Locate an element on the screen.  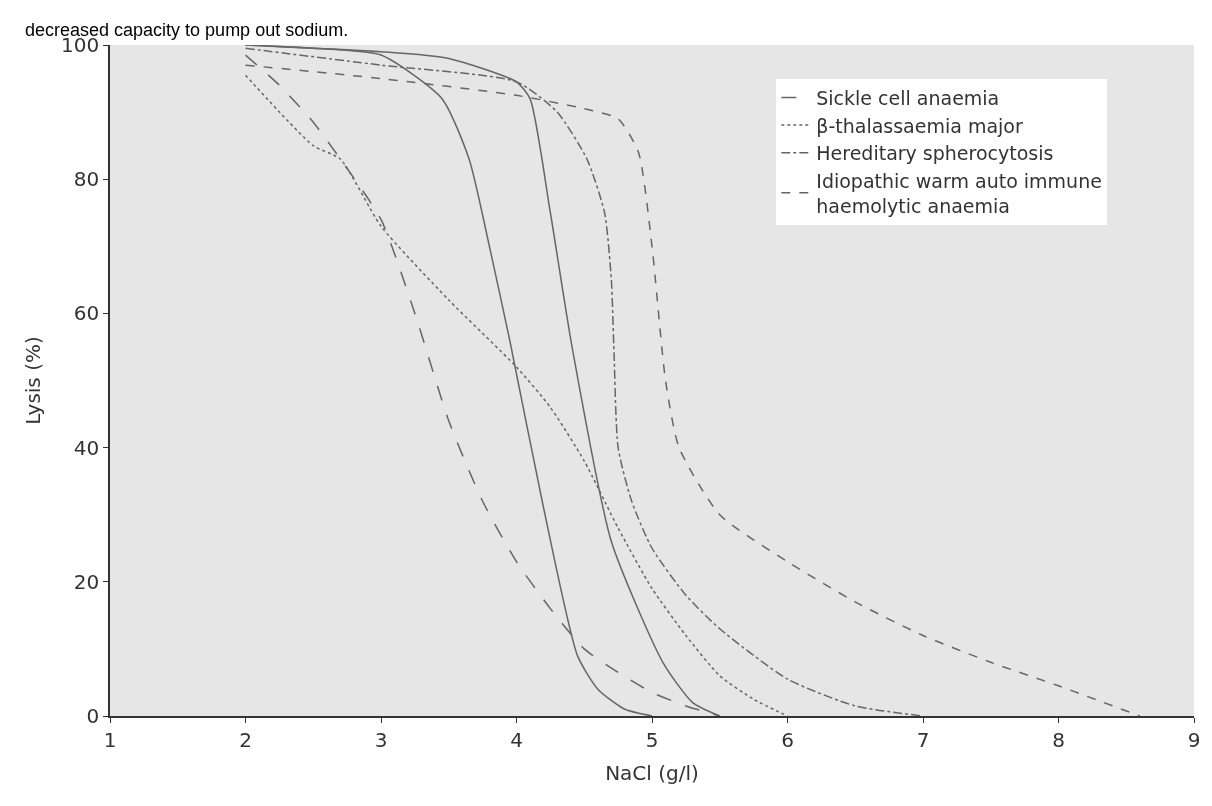
x-tick-label: 7 is located at coordinates (923, 739).